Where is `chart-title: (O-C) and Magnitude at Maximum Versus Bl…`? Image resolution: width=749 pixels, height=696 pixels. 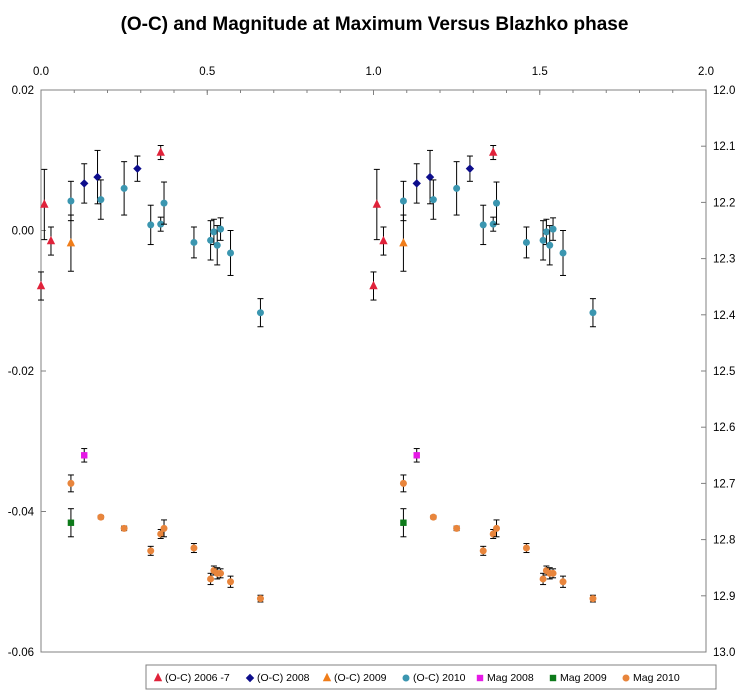
chart-title: (O-C) and Magnitude at Maximum Versus Bl… is located at coordinates (374, 24).